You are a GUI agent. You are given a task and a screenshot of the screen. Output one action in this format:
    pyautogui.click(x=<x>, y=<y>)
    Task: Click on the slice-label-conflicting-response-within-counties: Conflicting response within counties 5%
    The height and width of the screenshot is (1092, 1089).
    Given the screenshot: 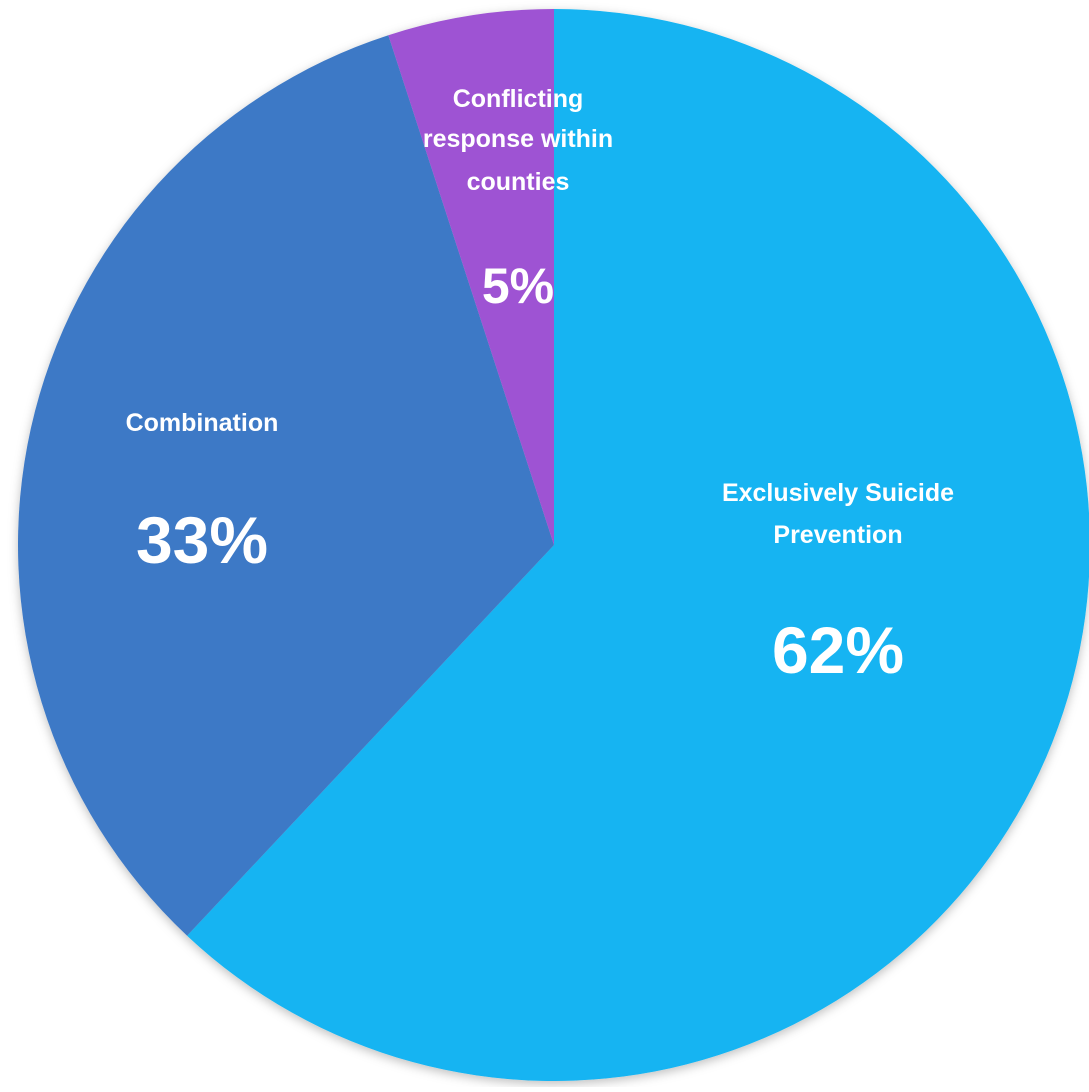 What is the action you would take?
    pyautogui.click(x=518, y=199)
    